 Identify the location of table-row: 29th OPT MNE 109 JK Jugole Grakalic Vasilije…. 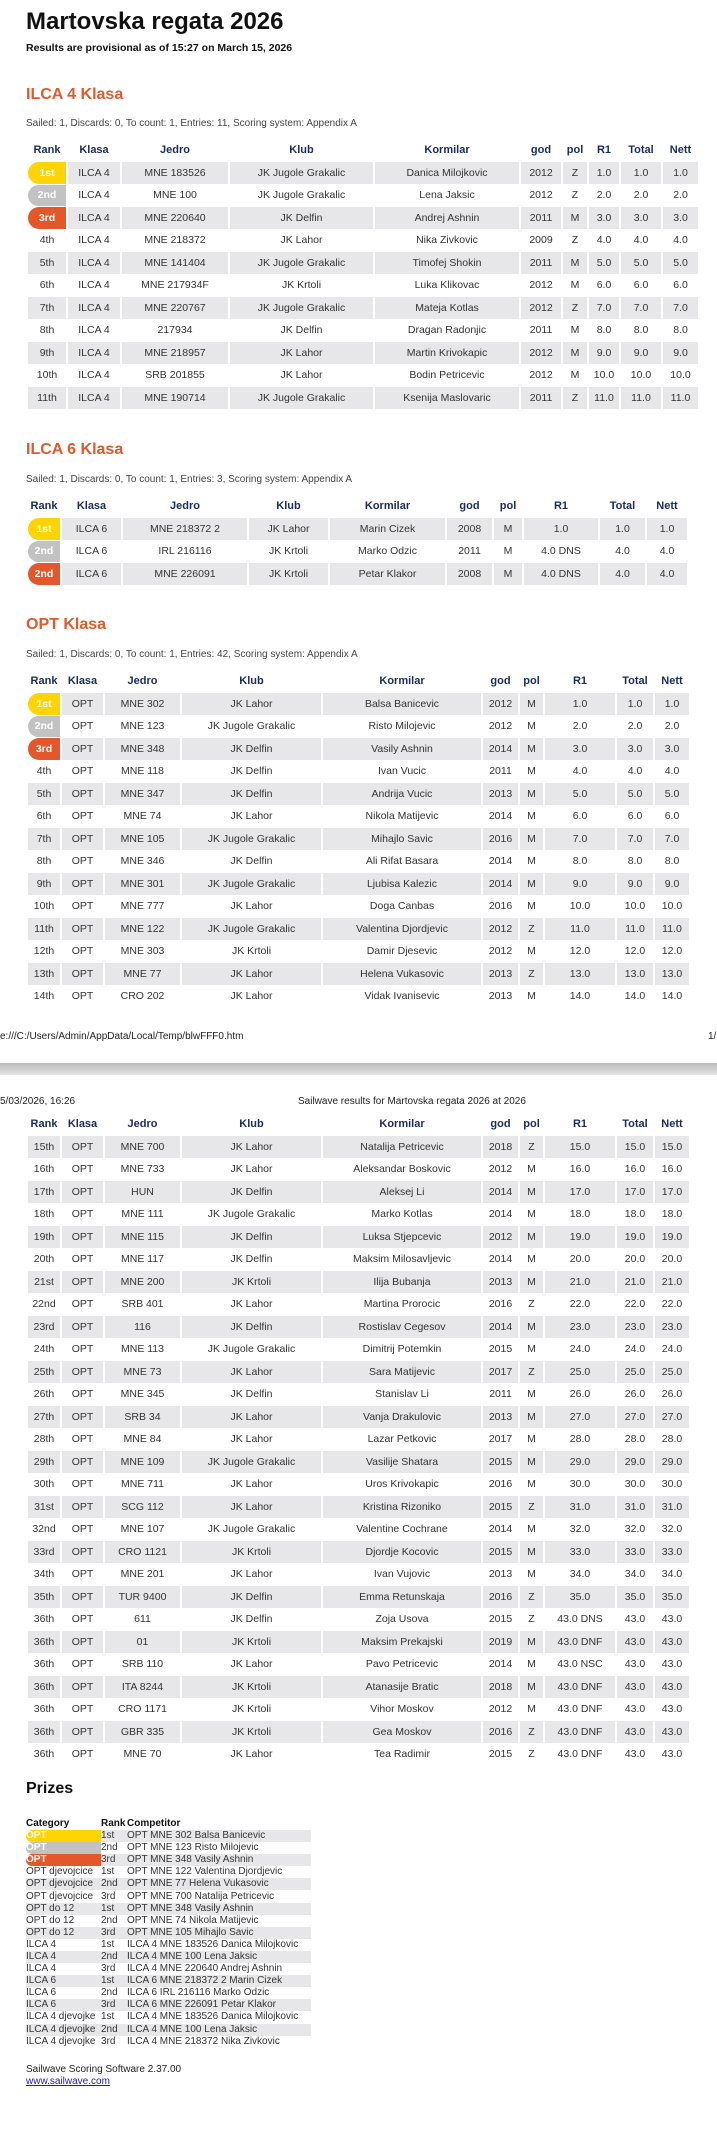
(358, 1462).